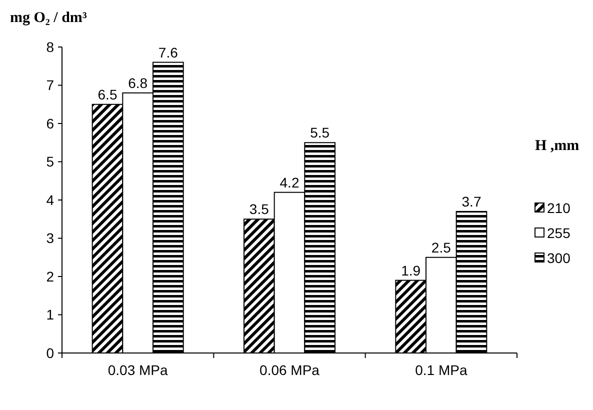  Describe the element at coordinates (441, 247) in the screenshot. I see `data-label: 2.5` at that location.